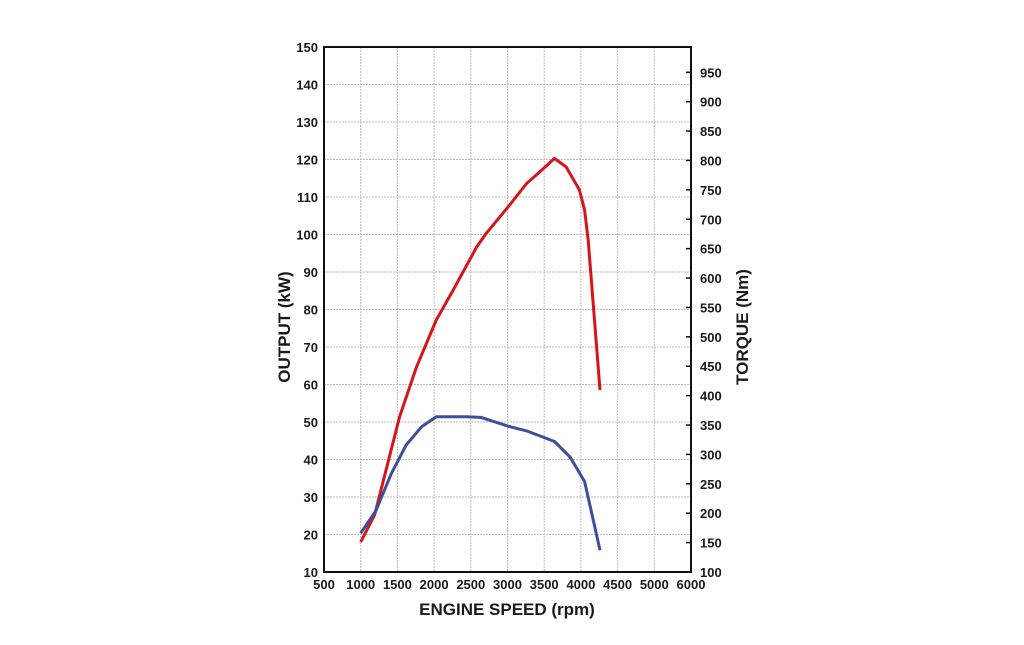 Image resolution: width=1024 pixels, height=645 pixels. Describe the element at coordinates (711, 307) in the screenshot. I see `y2-tick-label: 550` at that location.